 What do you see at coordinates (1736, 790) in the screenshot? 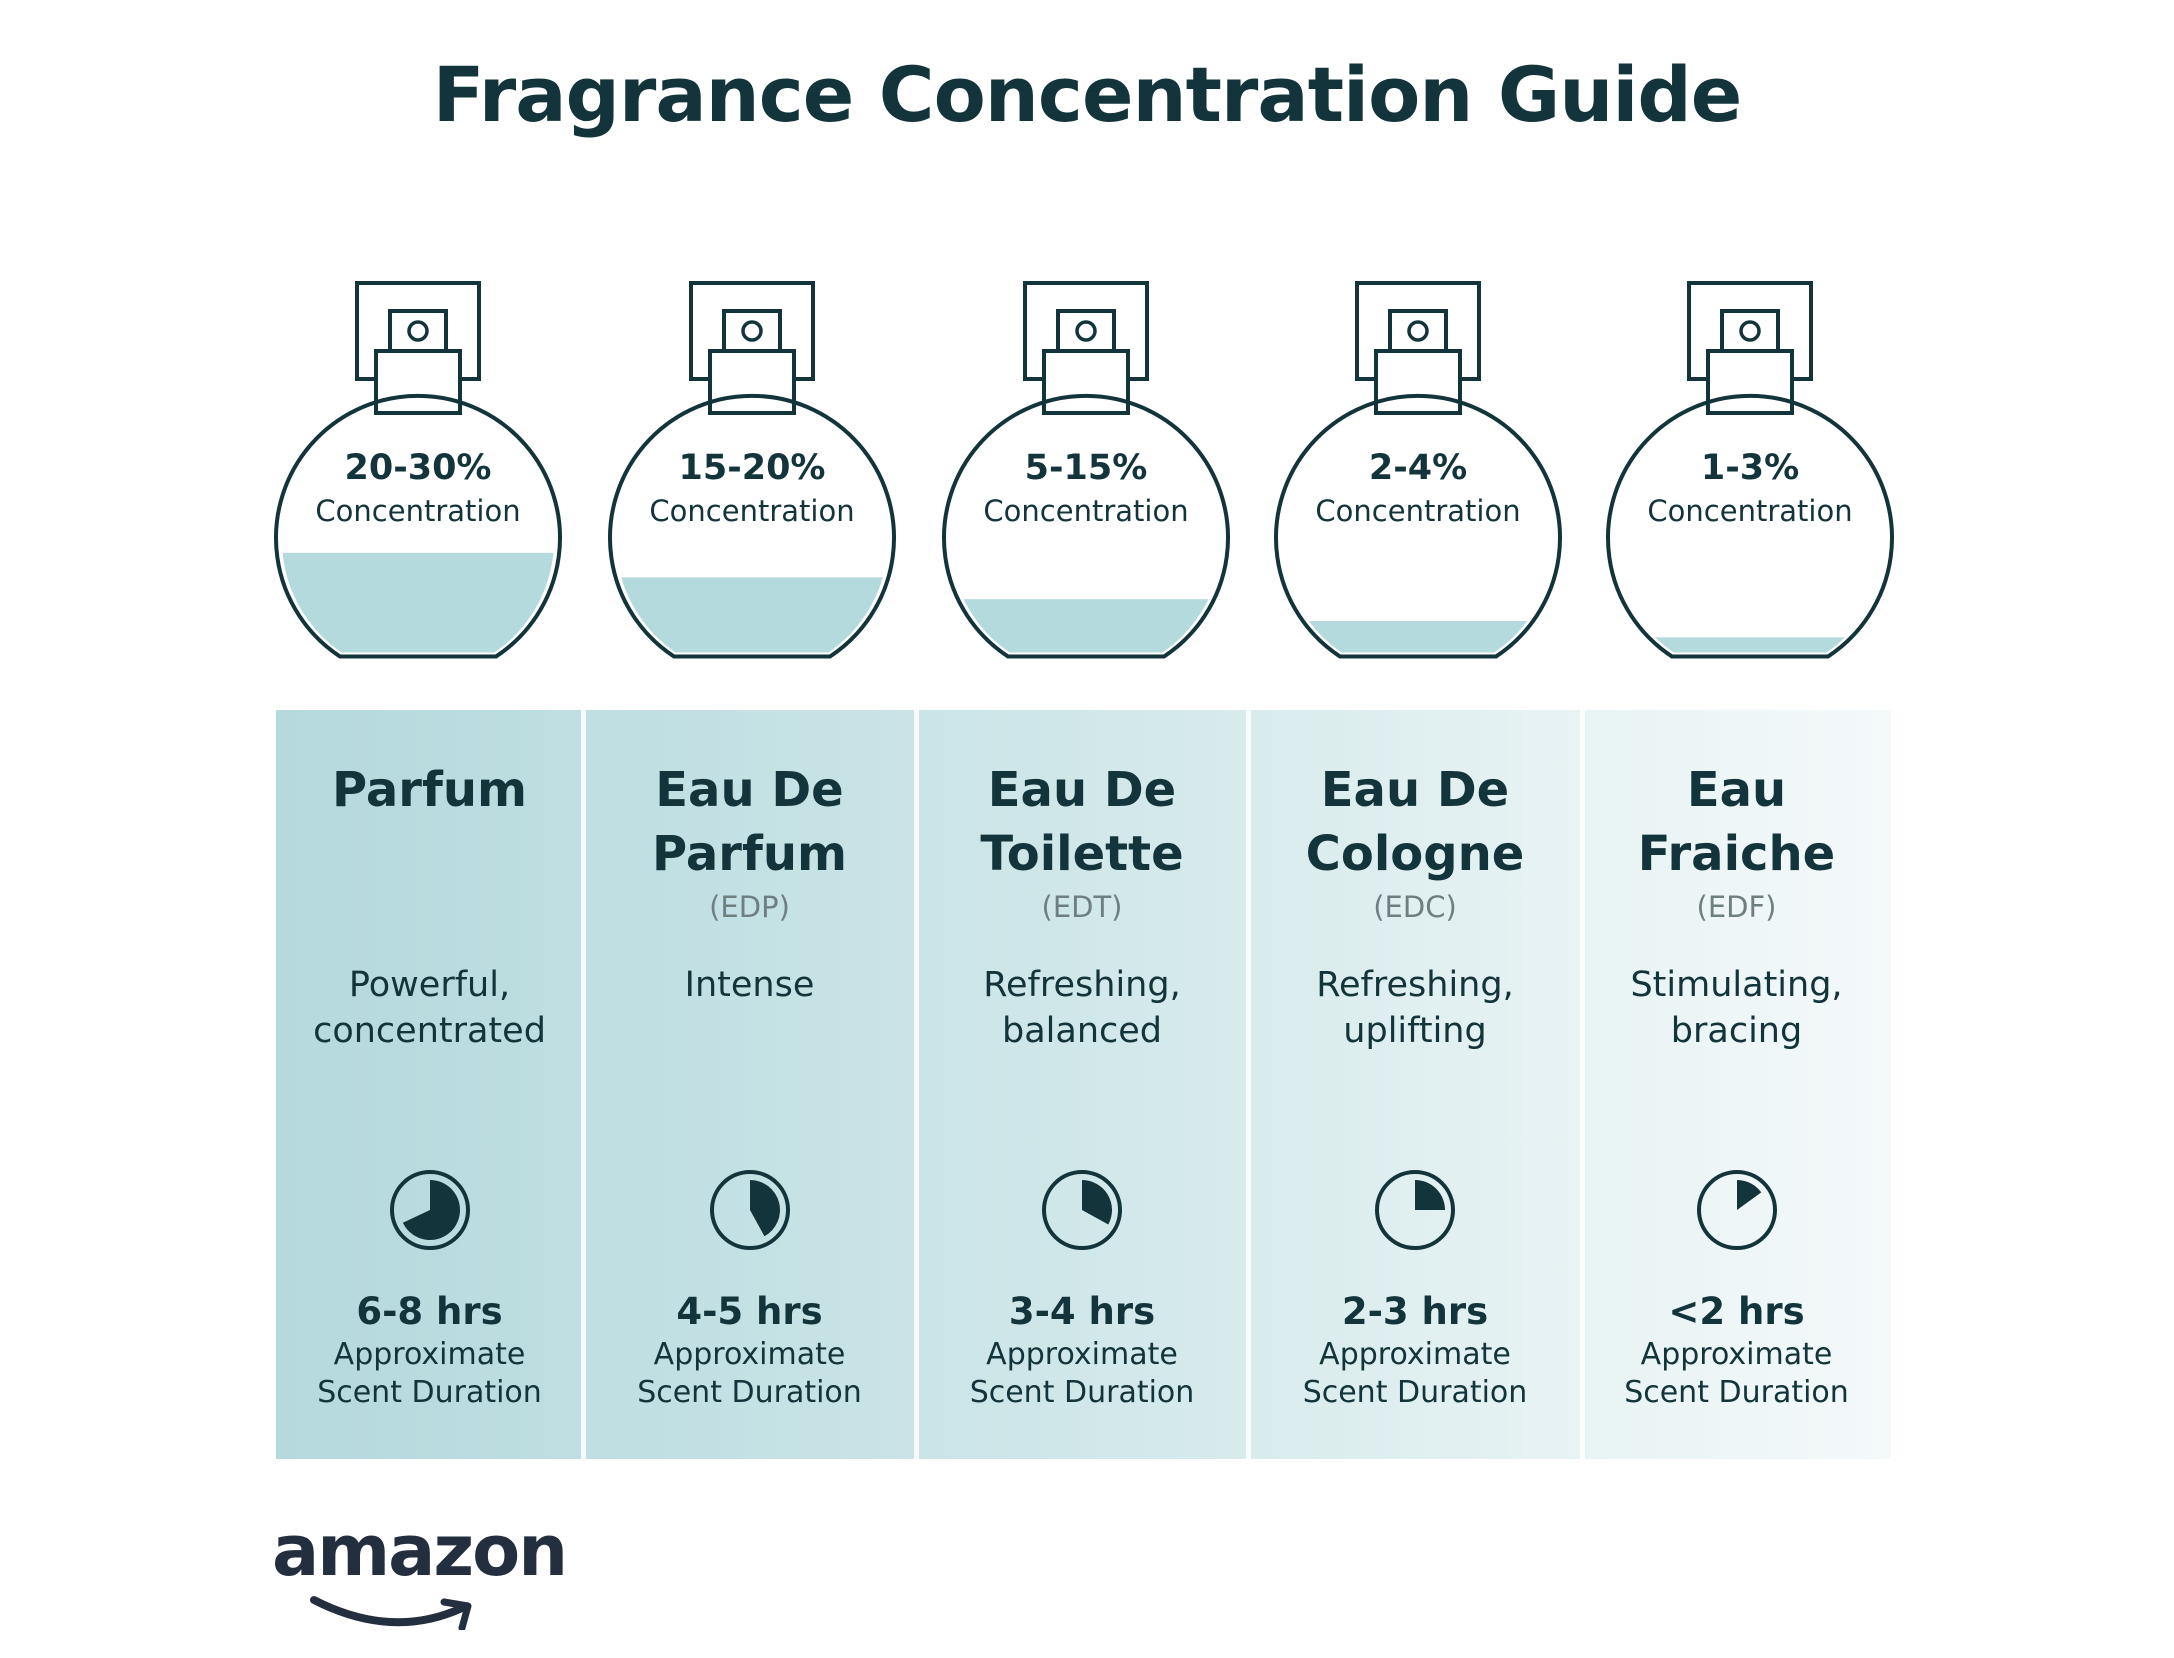
I see `name-line-1: Eau` at bounding box center [1736, 790].